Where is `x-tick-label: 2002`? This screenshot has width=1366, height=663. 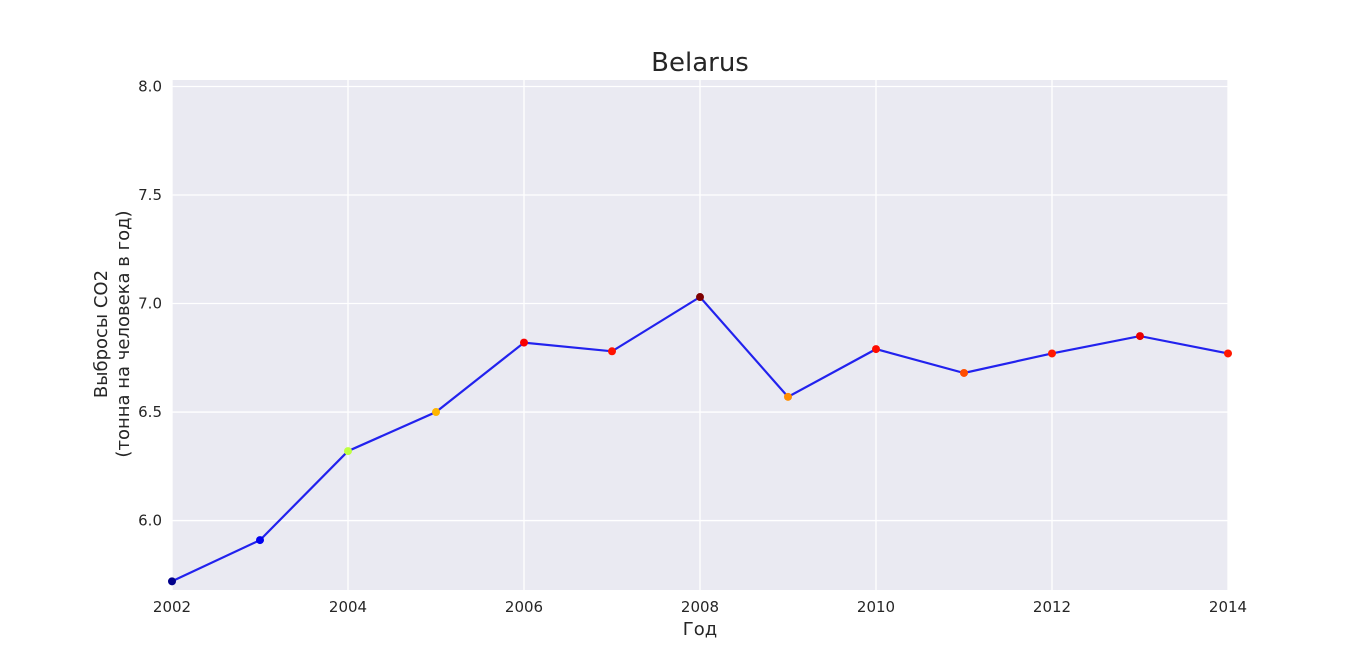
x-tick-label: 2002 is located at coordinates (172, 607).